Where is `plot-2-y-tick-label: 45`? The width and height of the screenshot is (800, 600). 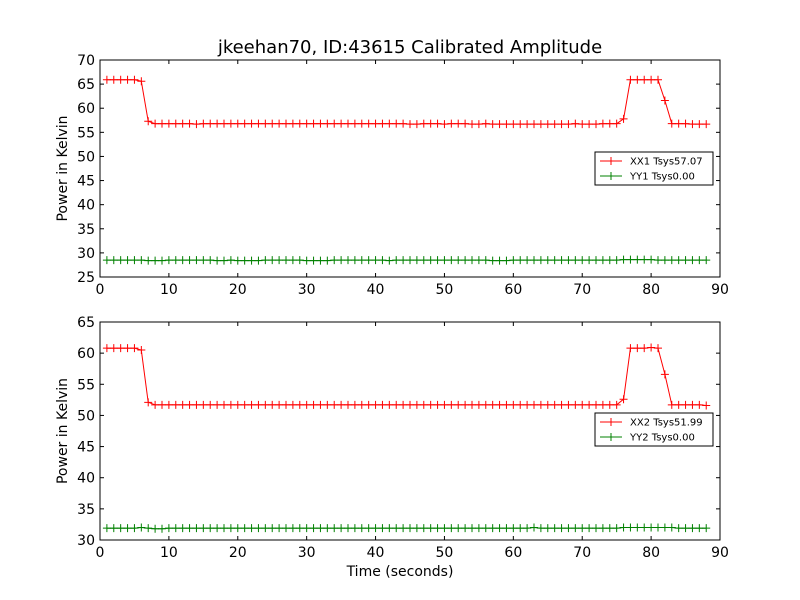 plot-2-y-tick-label: 45 is located at coordinates (86, 448).